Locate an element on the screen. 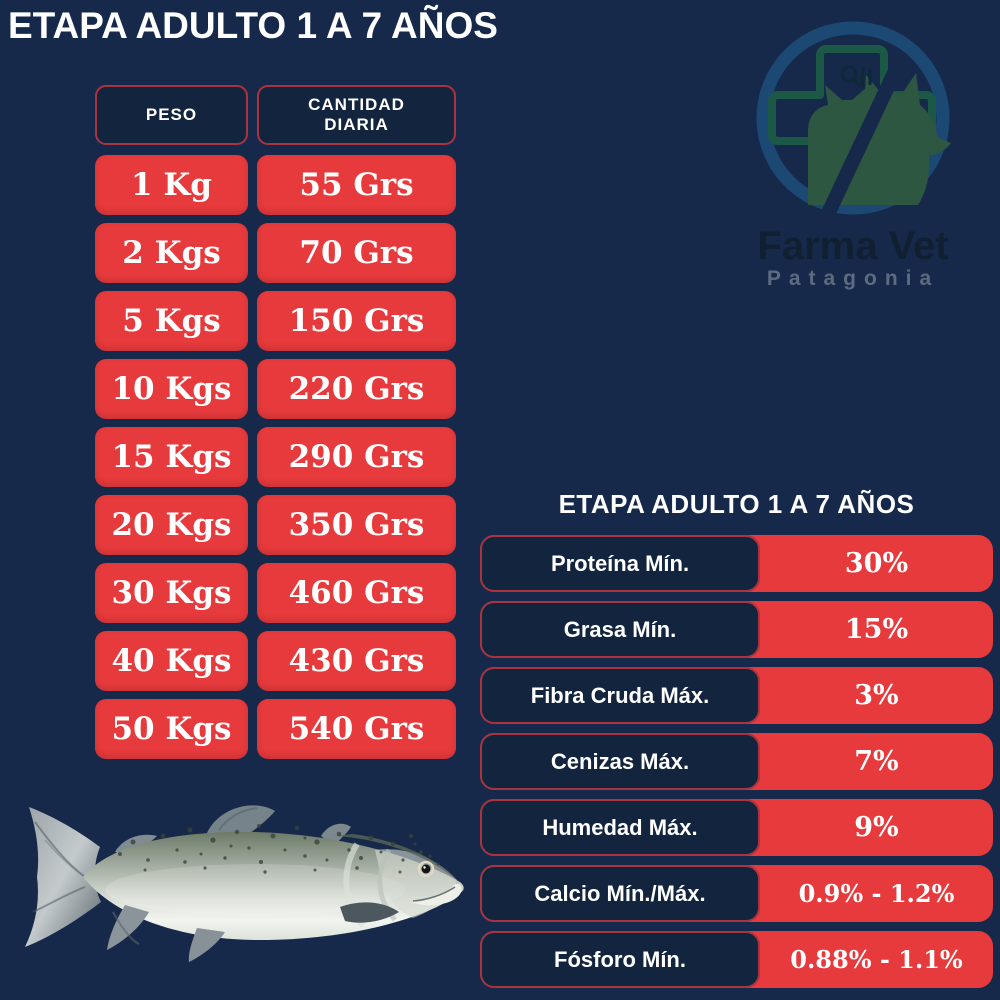 Image resolution: width=1000 pixels, height=1000 pixels. fish-speckles is located at coordinates (279, 849).